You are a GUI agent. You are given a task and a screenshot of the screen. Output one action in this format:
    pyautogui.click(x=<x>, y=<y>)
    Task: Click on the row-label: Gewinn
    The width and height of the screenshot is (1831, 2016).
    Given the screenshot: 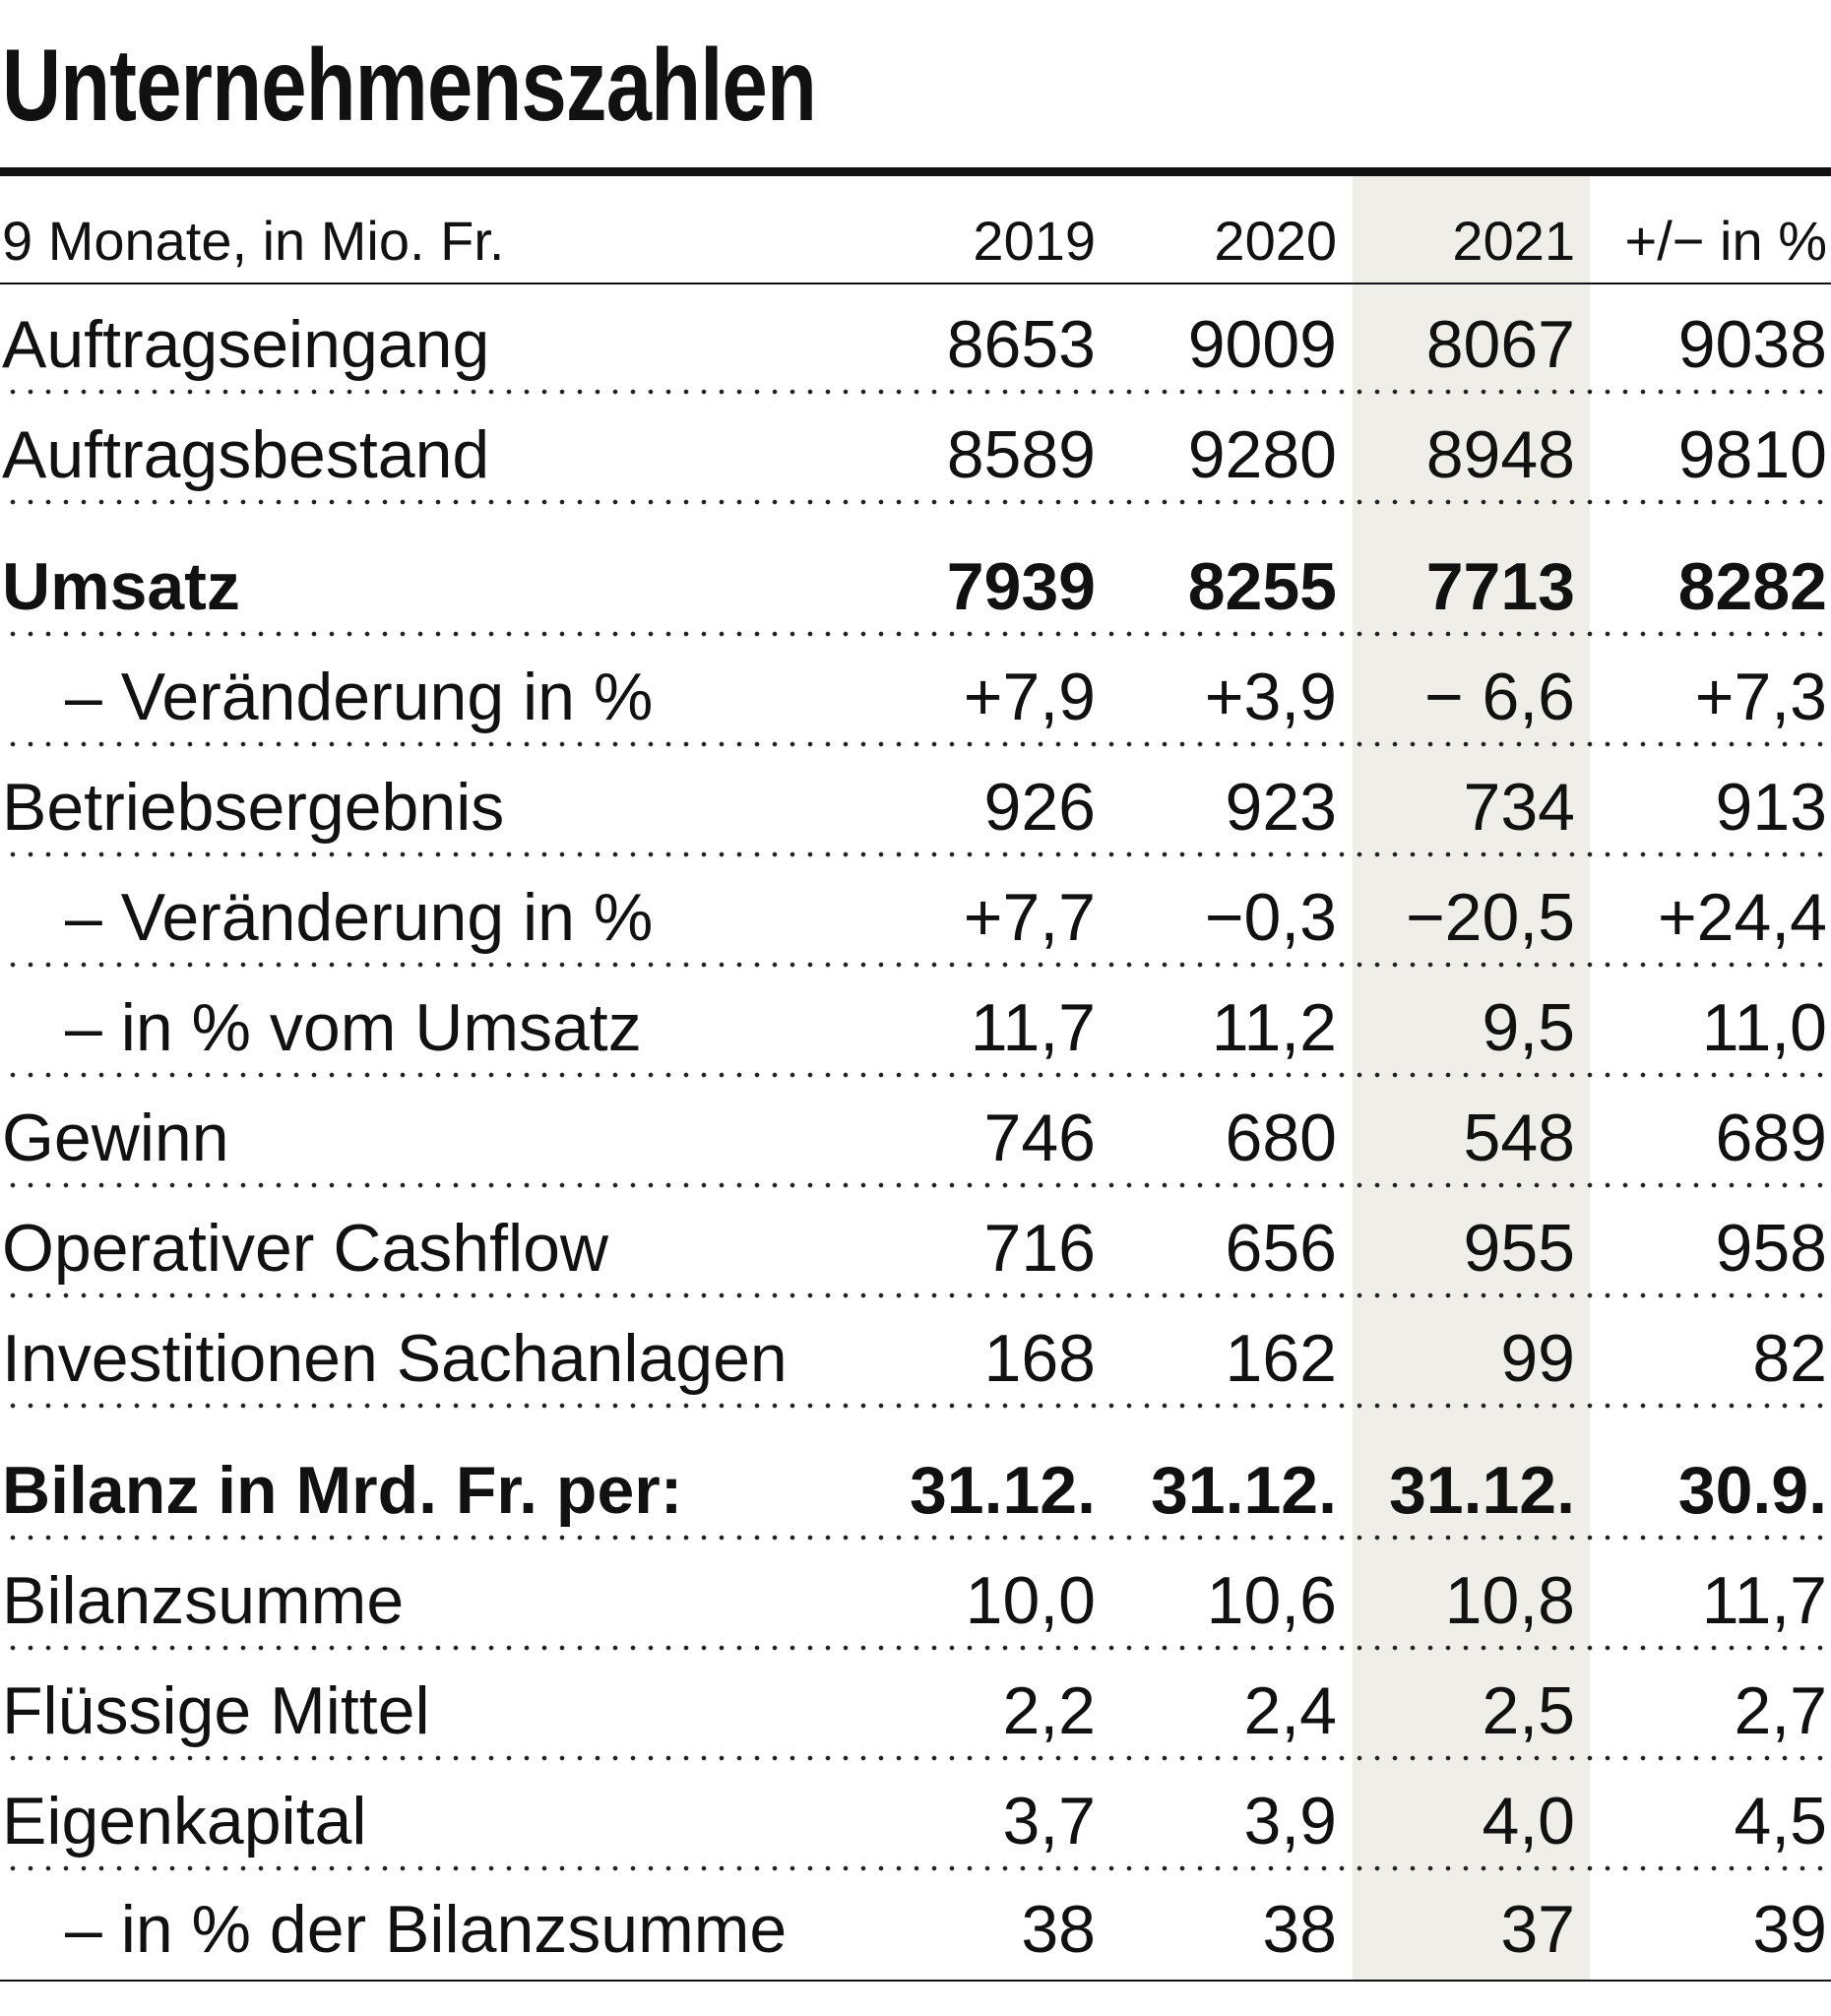 What is the action you would take?
    pyautogui.click(x=115, y=1138)
    